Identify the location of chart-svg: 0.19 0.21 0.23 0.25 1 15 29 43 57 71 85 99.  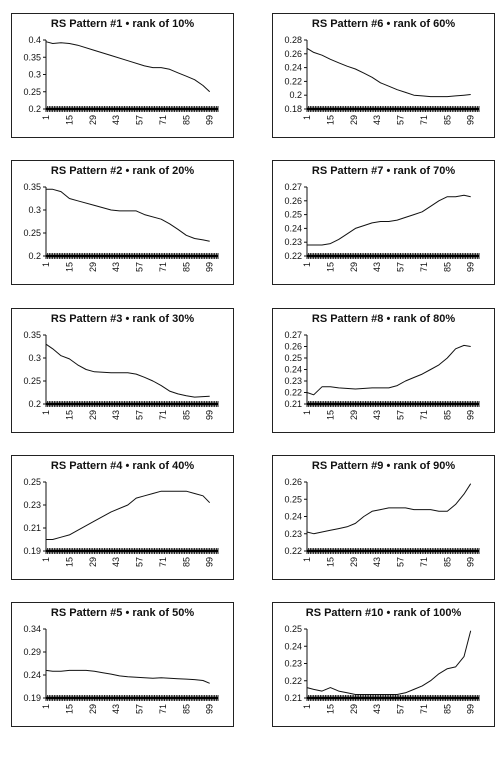
(121, 522).